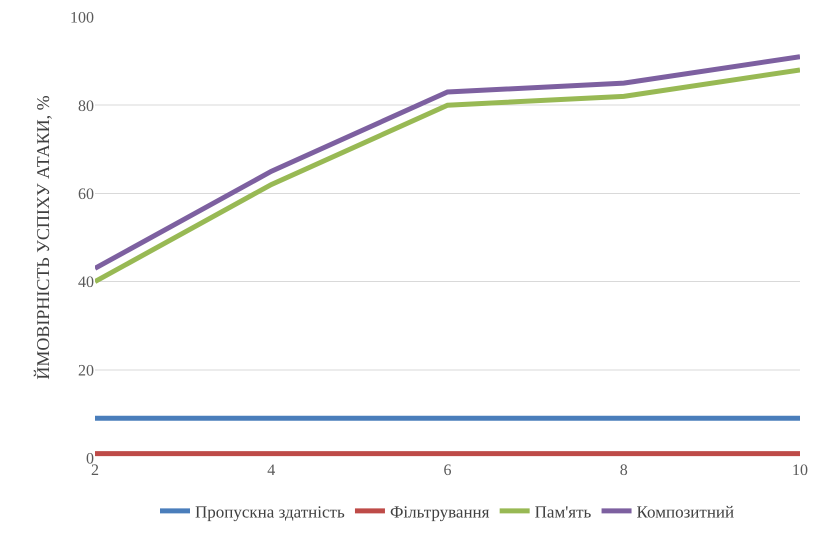 This screenshot has height=539, width=818. I want to click on x-tick-label: 4, so click(271, 470).